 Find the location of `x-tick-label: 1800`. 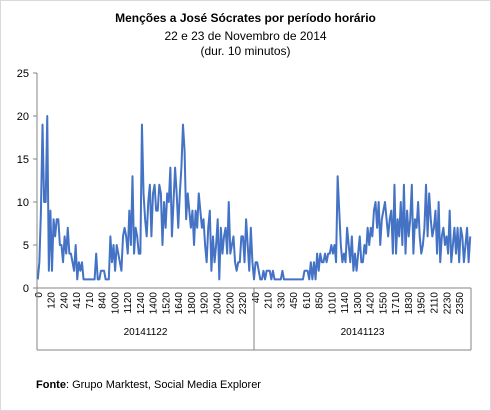

x-tick-label: 1800 is located at coordinates (192, 303).